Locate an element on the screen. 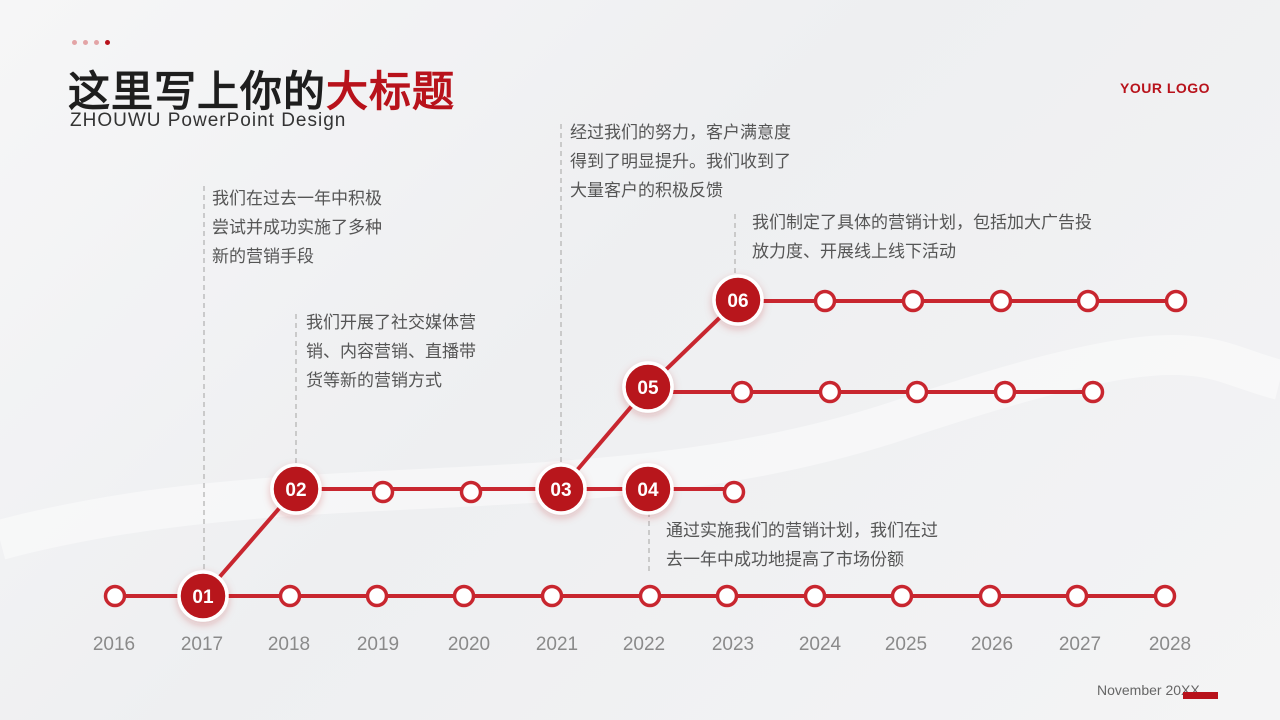  note-02-line: 我们开展了社交媒体营 is located at coordinates (391, 322).